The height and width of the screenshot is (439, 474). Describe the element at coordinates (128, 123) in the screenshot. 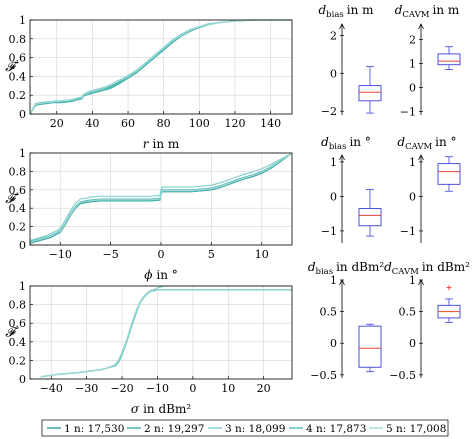

I see `x-tick-label: 60` at that location.